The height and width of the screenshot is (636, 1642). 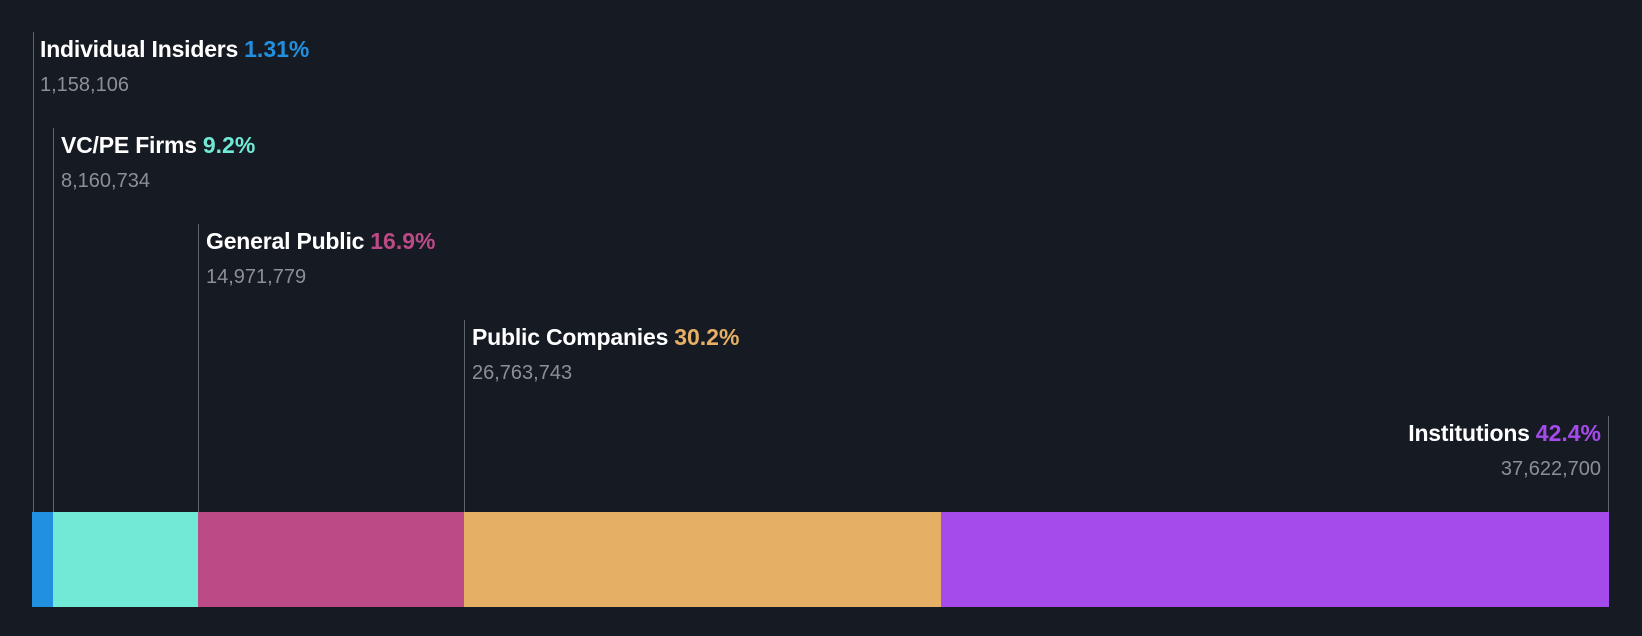 I want to click on percentage: 42.4%, so click(x=1568, y=433).